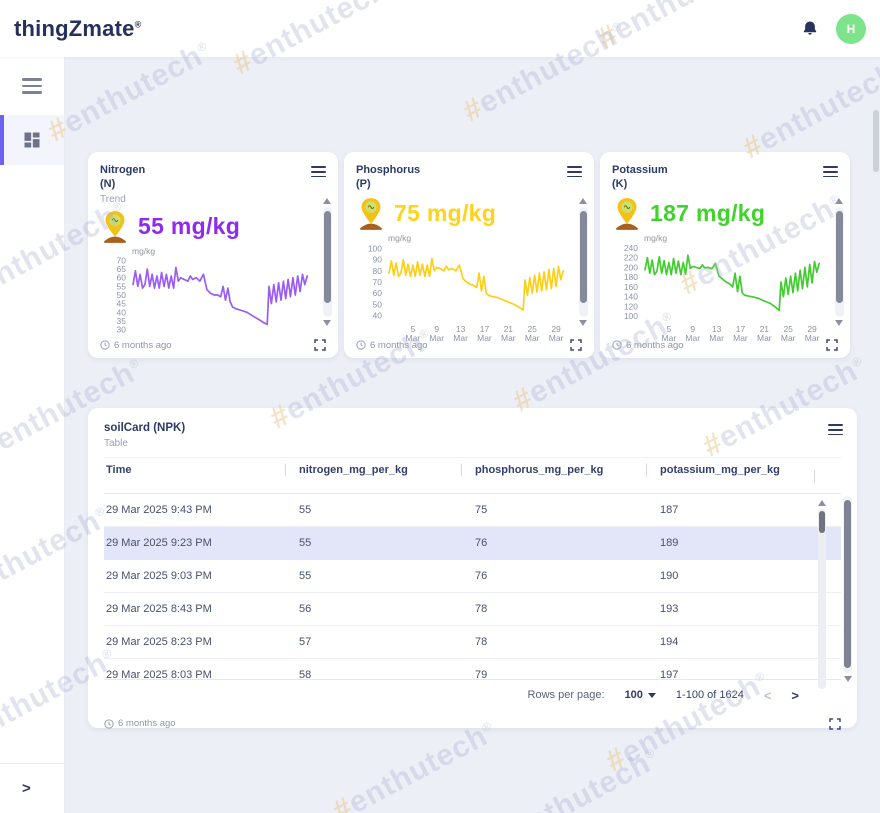 The width and height of the screenshot is (880, 813). Describe the element at coordinates (116, 443) in the screenshot. I see `table-card-subtitle: Table` at that location.